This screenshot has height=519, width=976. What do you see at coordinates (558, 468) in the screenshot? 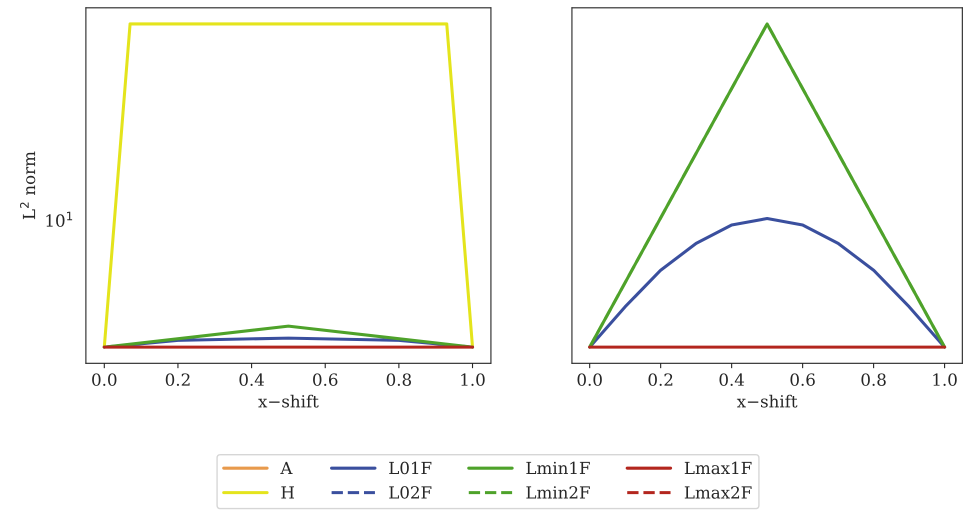
I see `legend-label: Lmin1F` at bounding box center [558, 468].